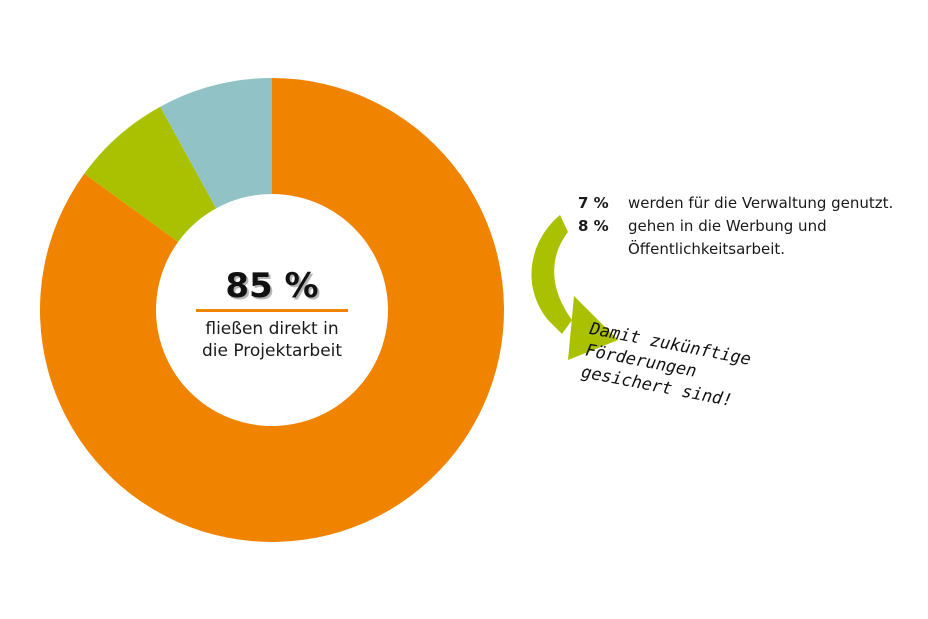 The height and width of the screenshot is (619, 928). Describe the element at coordinates (272, 329) in the screenshot. I see `center-caption-line-1: fließen direkt in` at that location.